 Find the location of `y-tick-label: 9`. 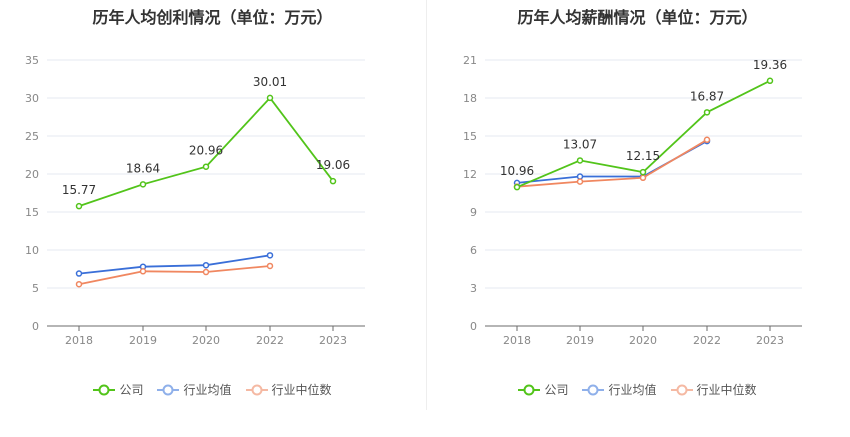

y-tick-label: 9 is located at coordinates (473, 212).